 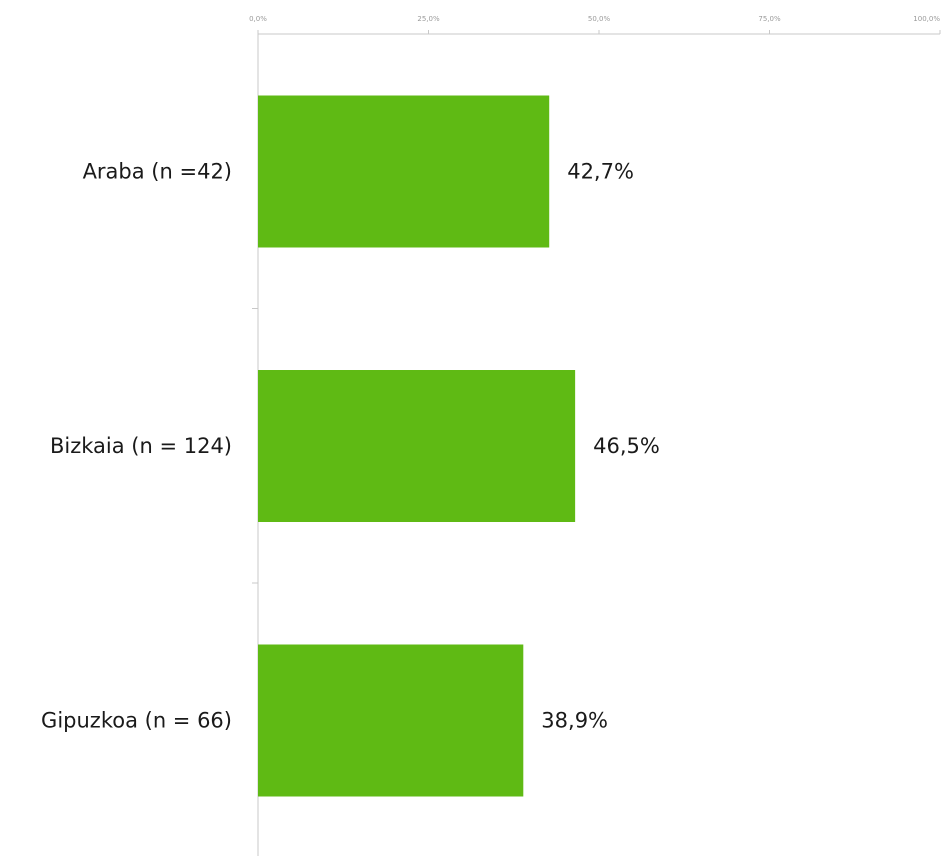 I want to click on y-tick-group, so click(x=255, y=446).